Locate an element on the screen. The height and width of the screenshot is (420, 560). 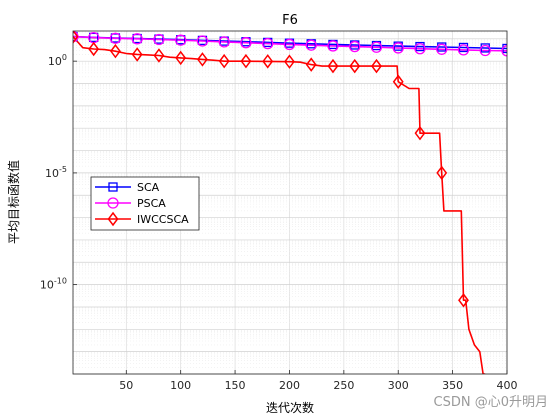
legend-marker-psca is located at coordinates (113, 203).